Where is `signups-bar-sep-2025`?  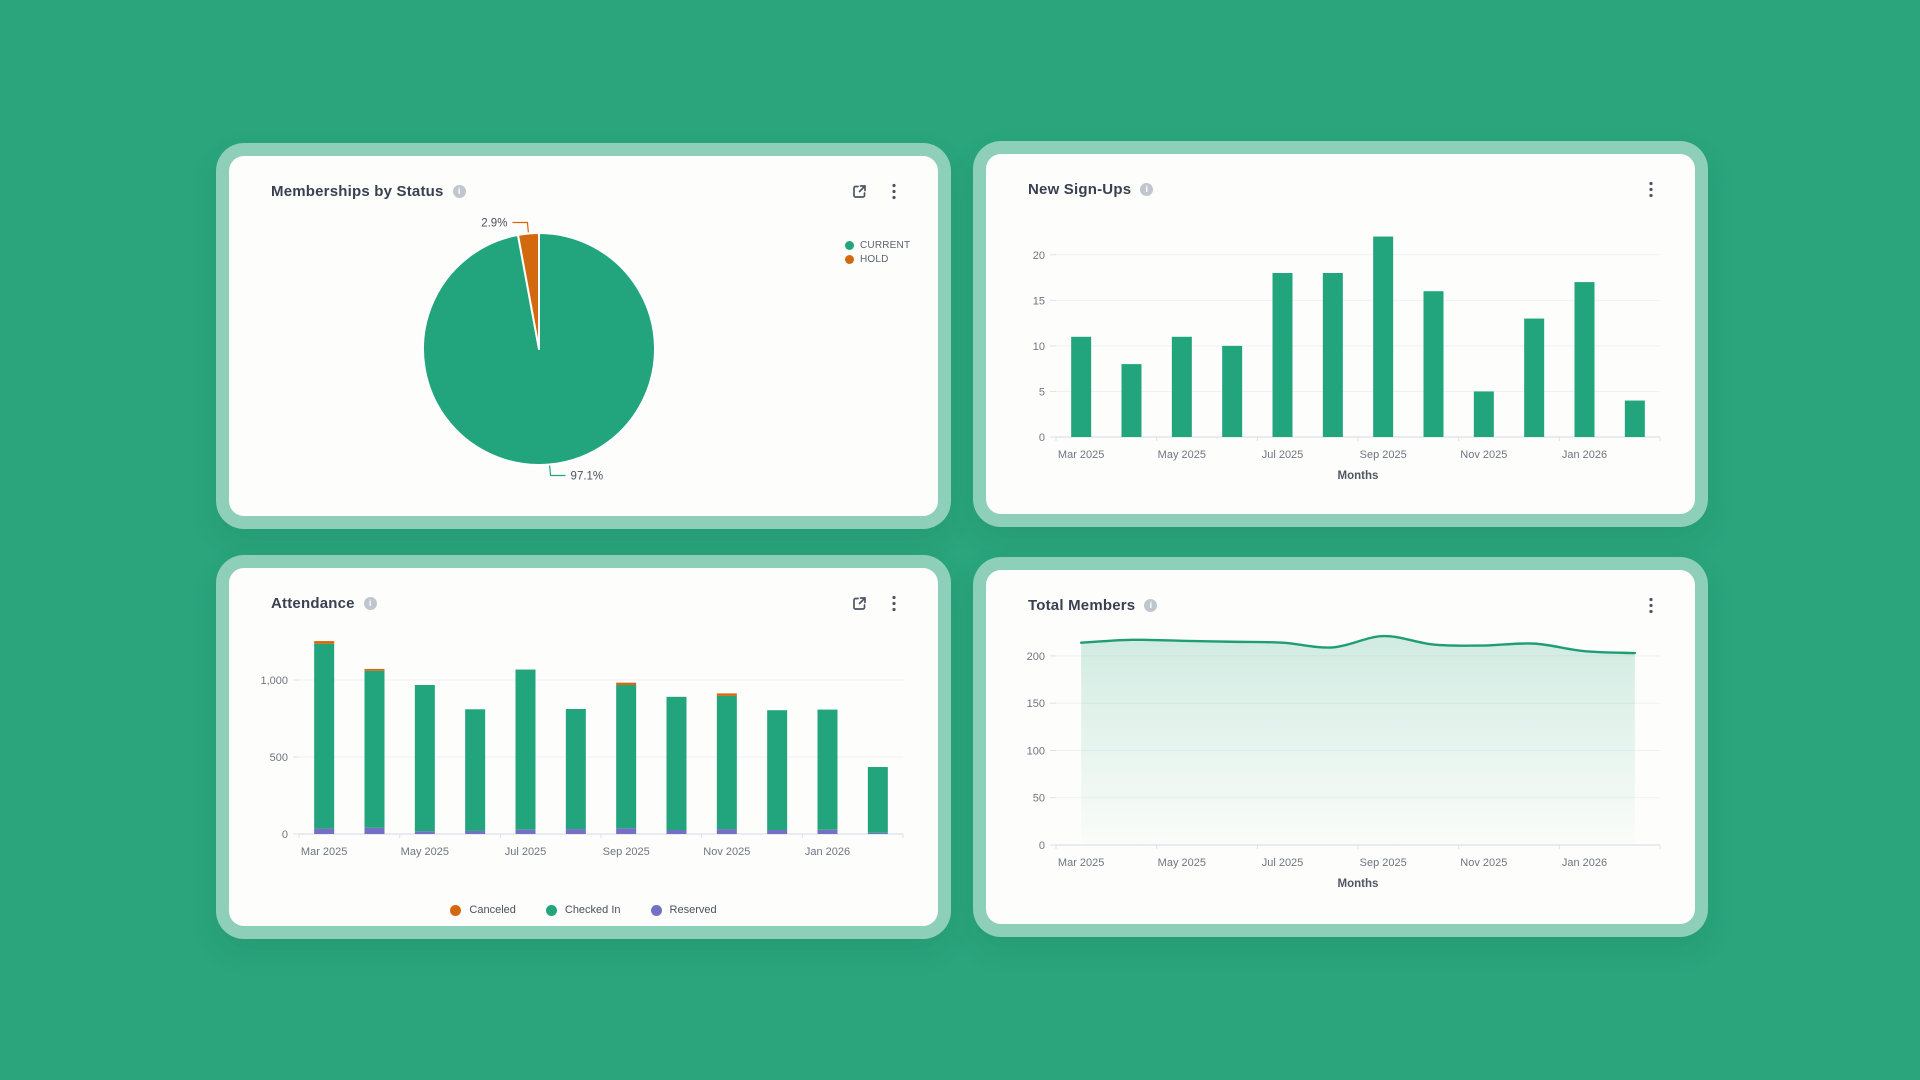 signups-bar-sep-2025 is located at coordinates (1383, 336).